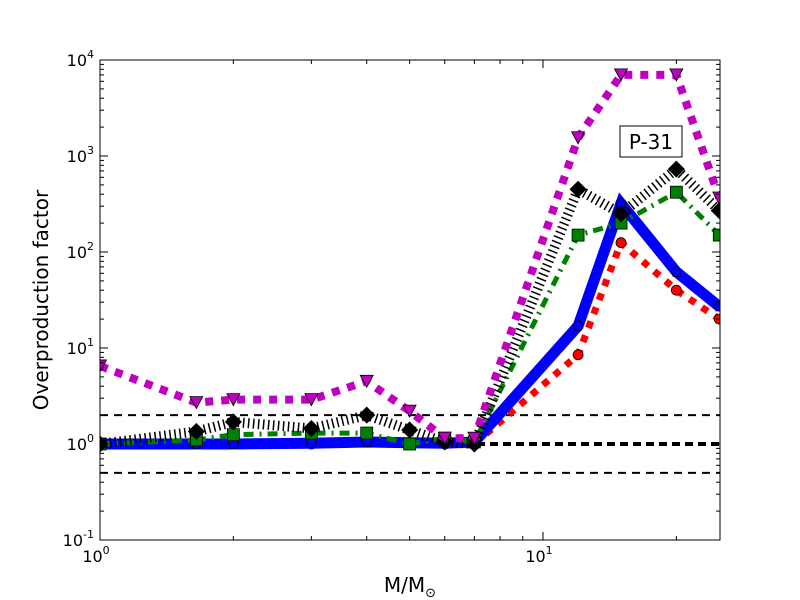 This screenshot has width=800, height=600. I want to click on y-tick-label: 10⁻¹, so click(78, 539).